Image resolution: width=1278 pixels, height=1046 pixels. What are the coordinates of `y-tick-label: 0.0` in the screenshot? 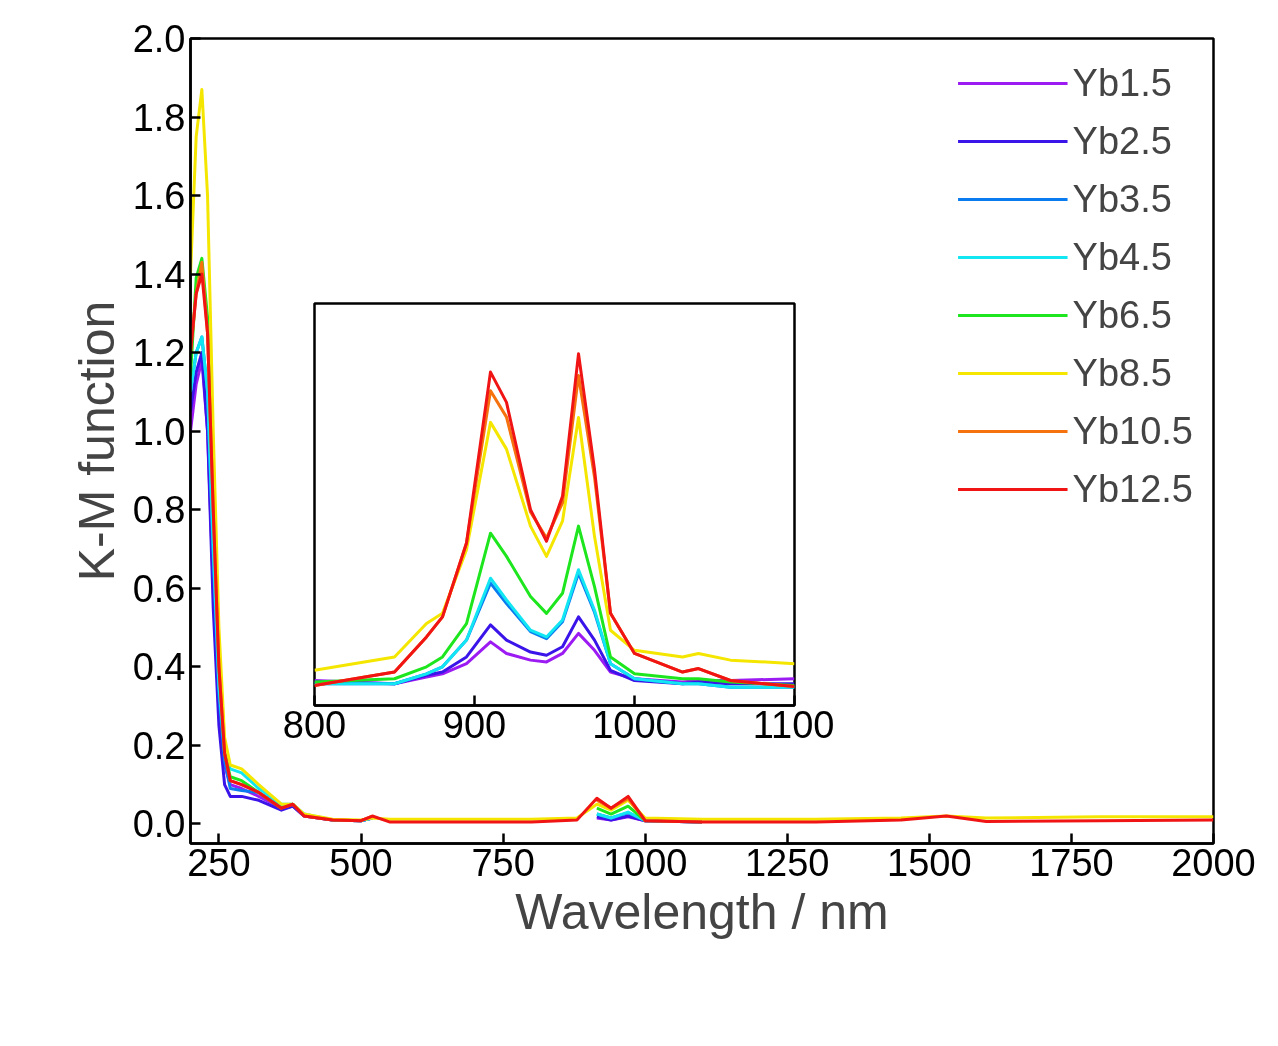 It's located at (159, 824).